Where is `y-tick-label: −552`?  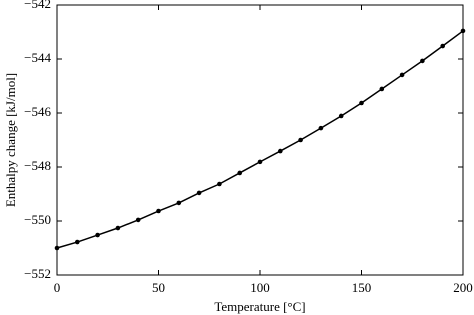 y-tick-label: −552 is located at coordinates (37, 273).